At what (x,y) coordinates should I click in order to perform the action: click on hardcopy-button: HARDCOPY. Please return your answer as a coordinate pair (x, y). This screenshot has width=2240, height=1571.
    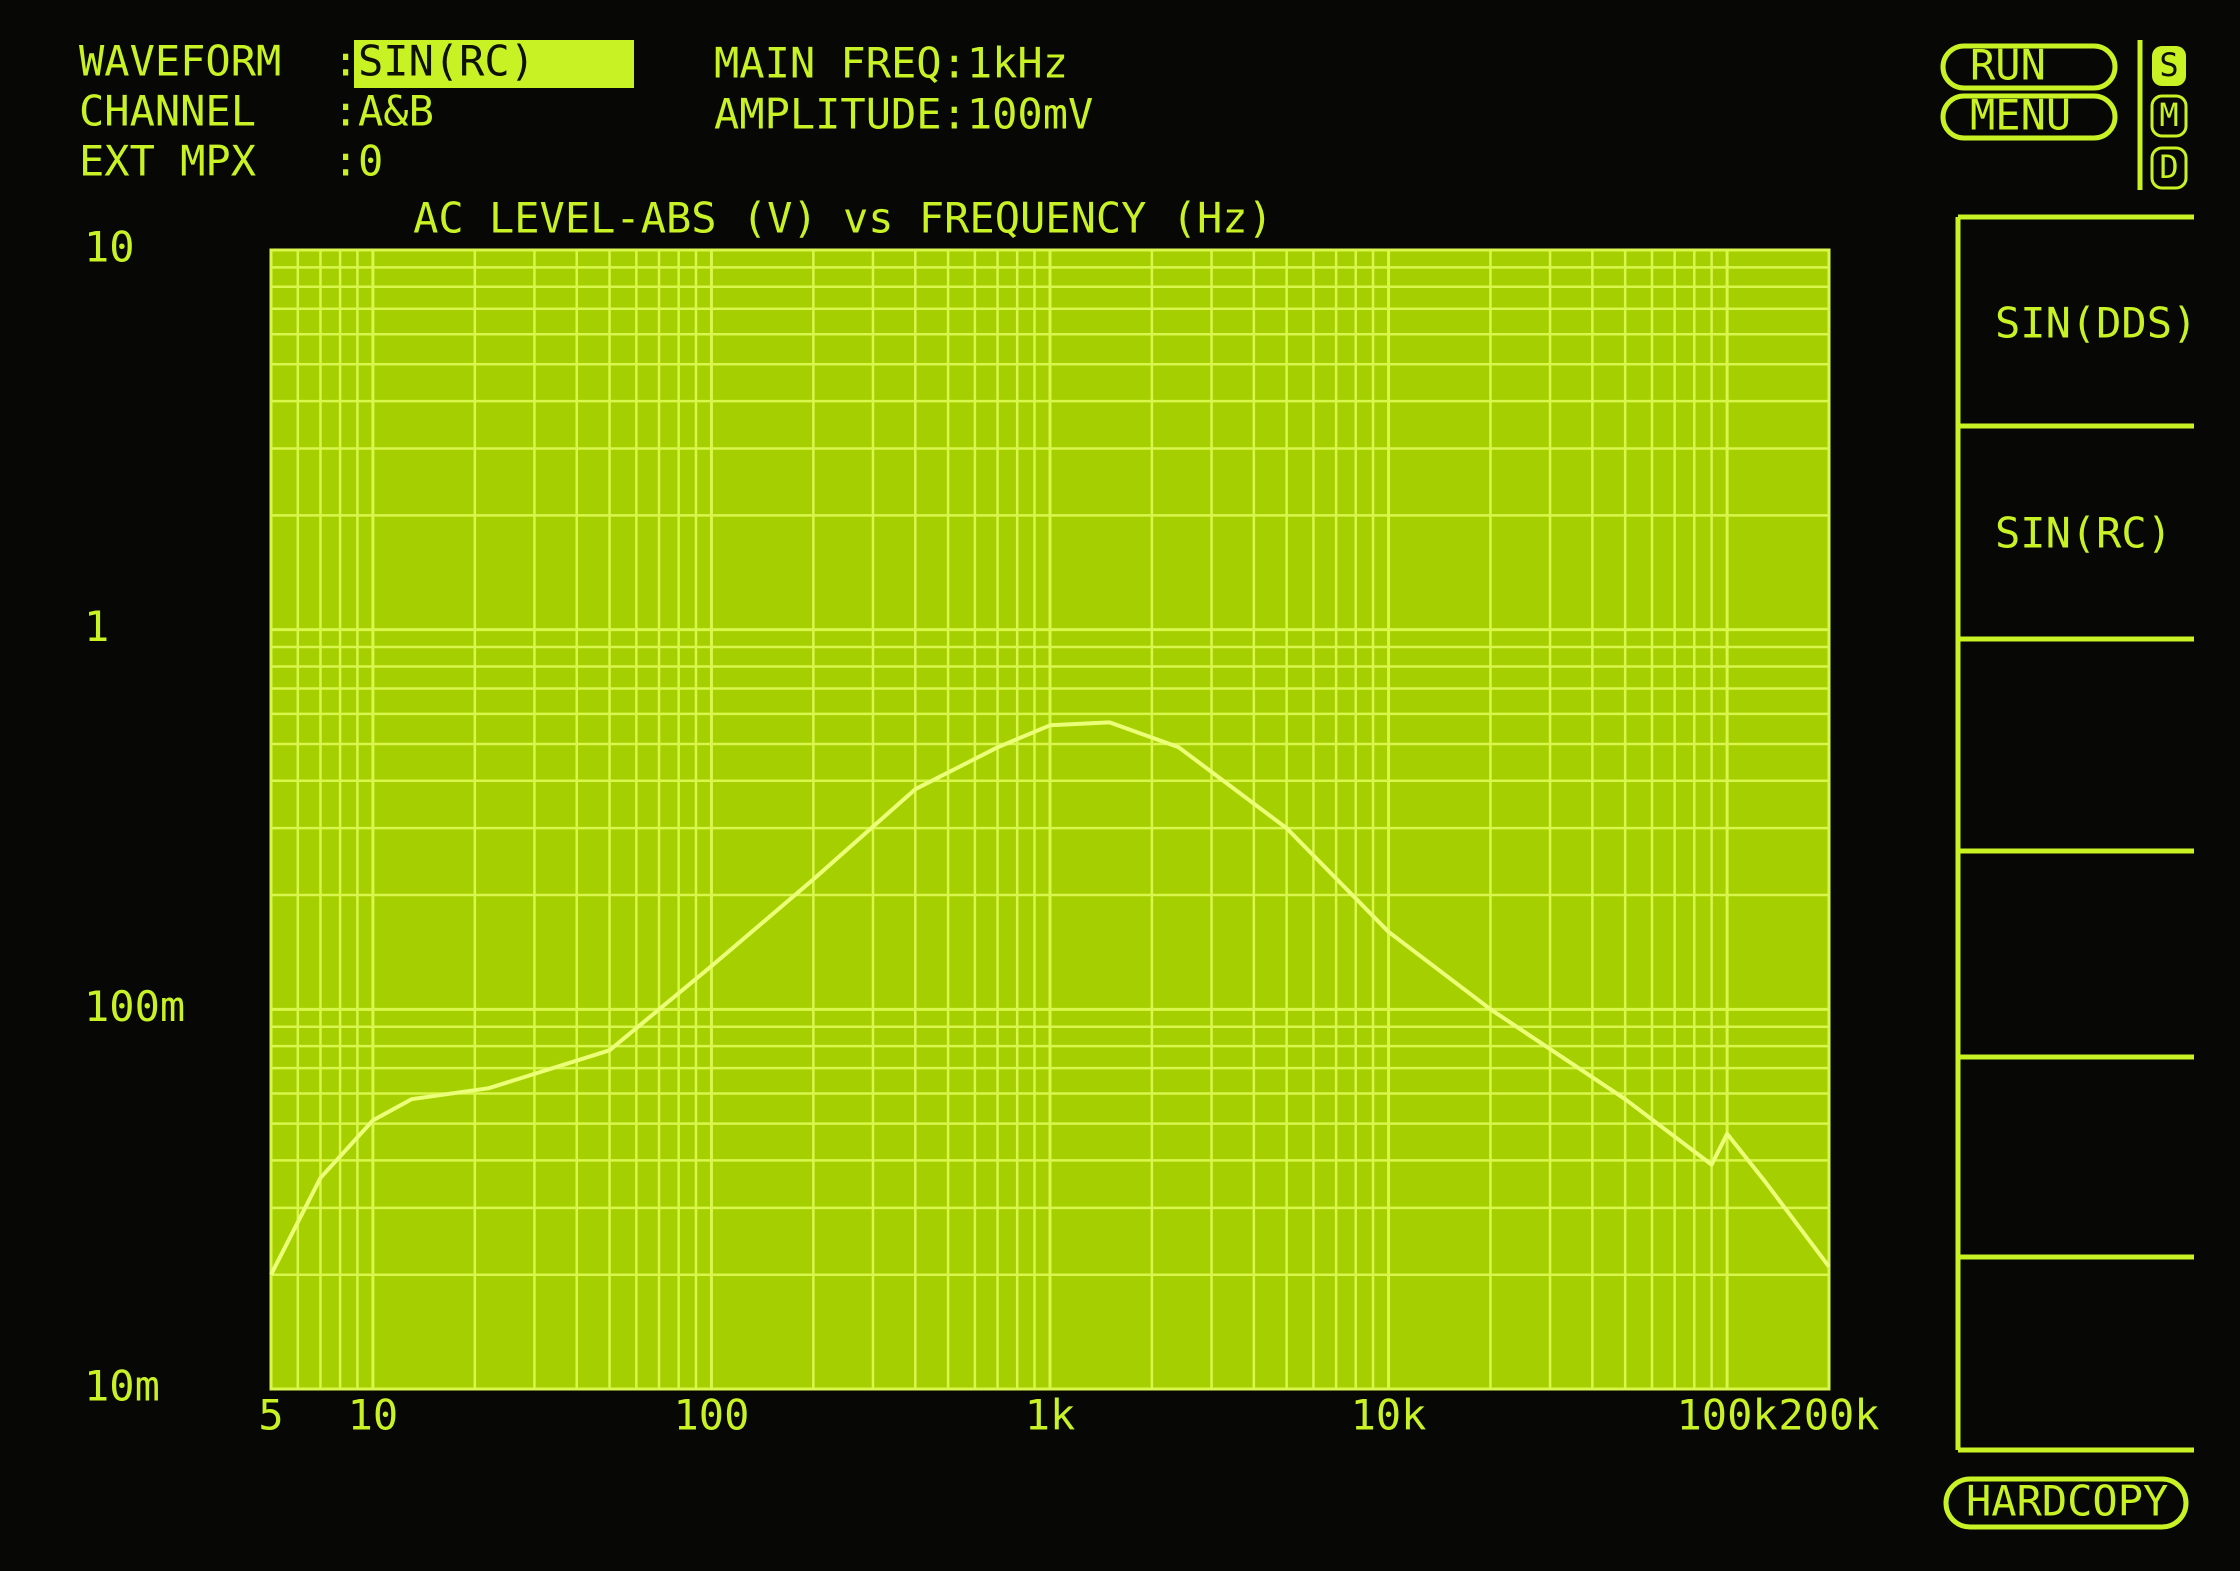
    Looking at the image, I should click on (2066, 1503).